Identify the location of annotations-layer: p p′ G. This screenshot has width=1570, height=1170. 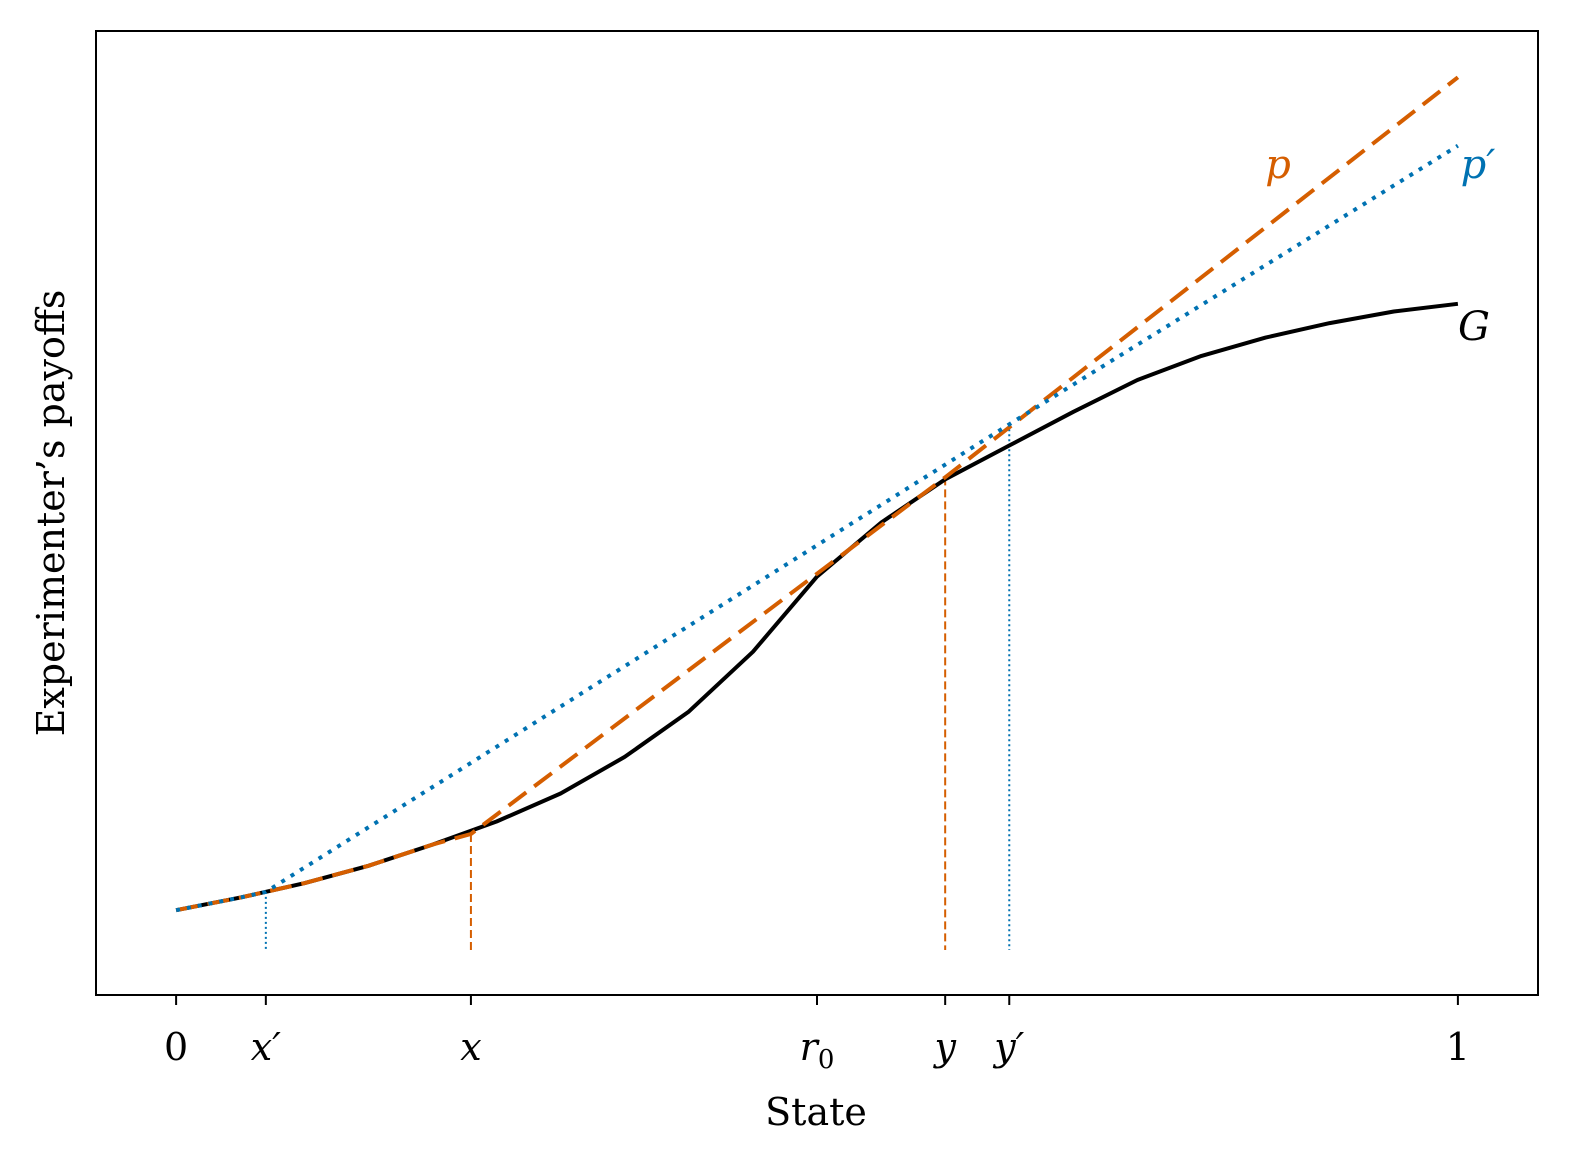
(1380, 246).